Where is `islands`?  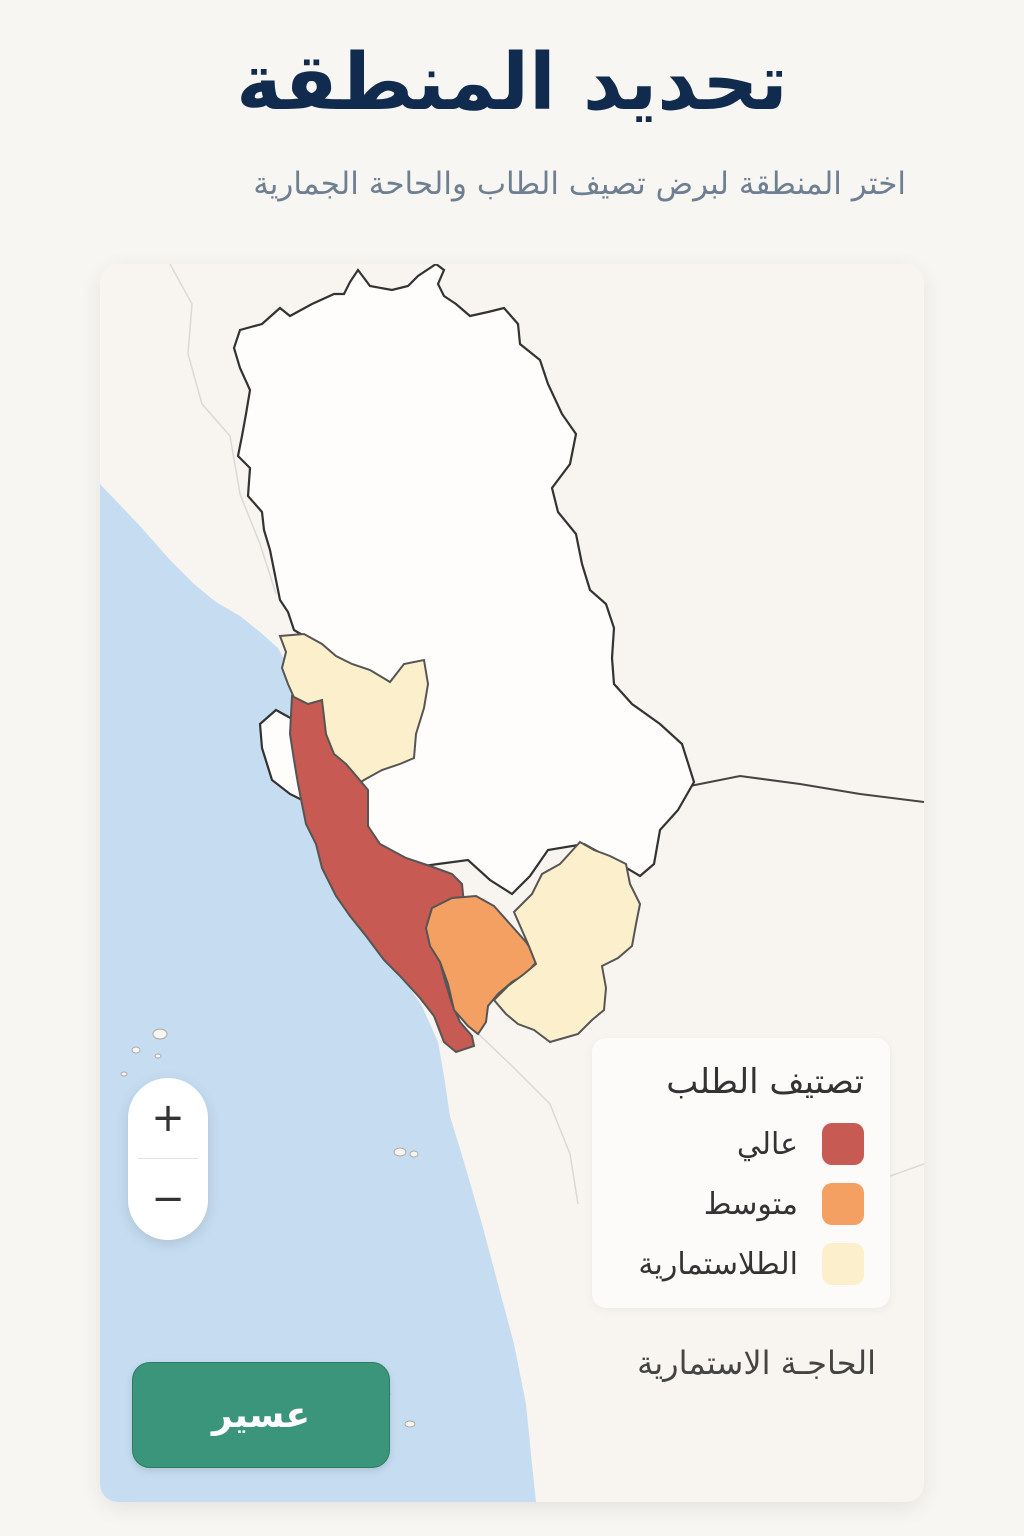 islands is located at coordinates (269, 1228).